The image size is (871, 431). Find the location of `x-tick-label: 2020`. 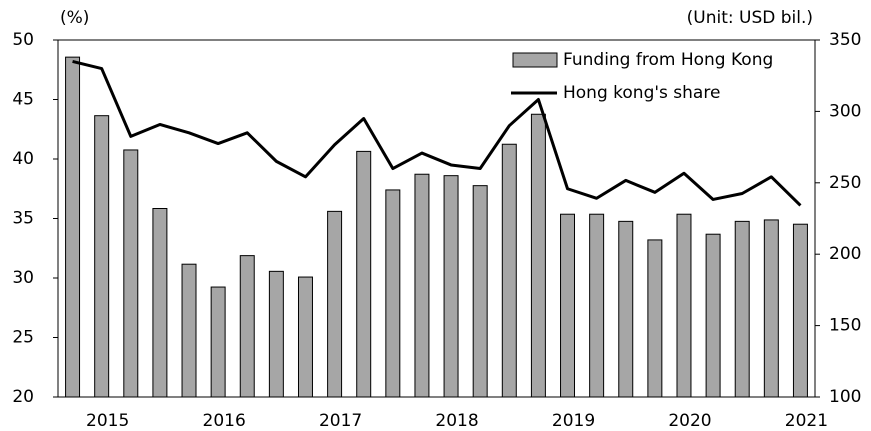

x-tick-label: 2020 is located at coordinates (689, 421).